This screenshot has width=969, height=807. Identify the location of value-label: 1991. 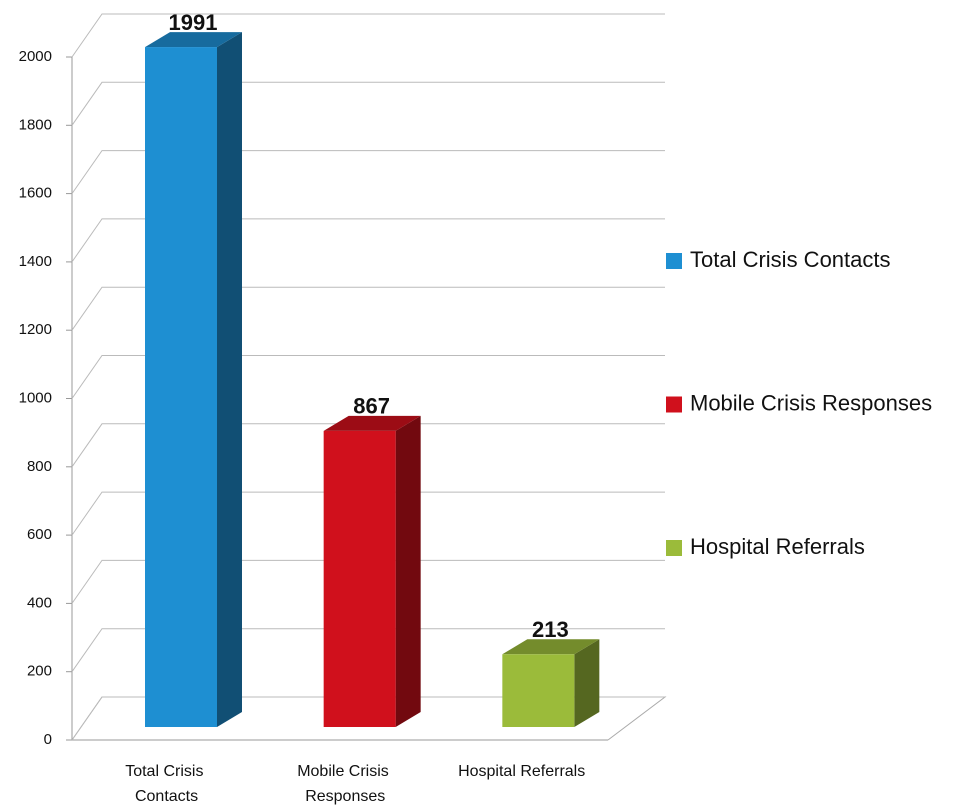
(193, 22).